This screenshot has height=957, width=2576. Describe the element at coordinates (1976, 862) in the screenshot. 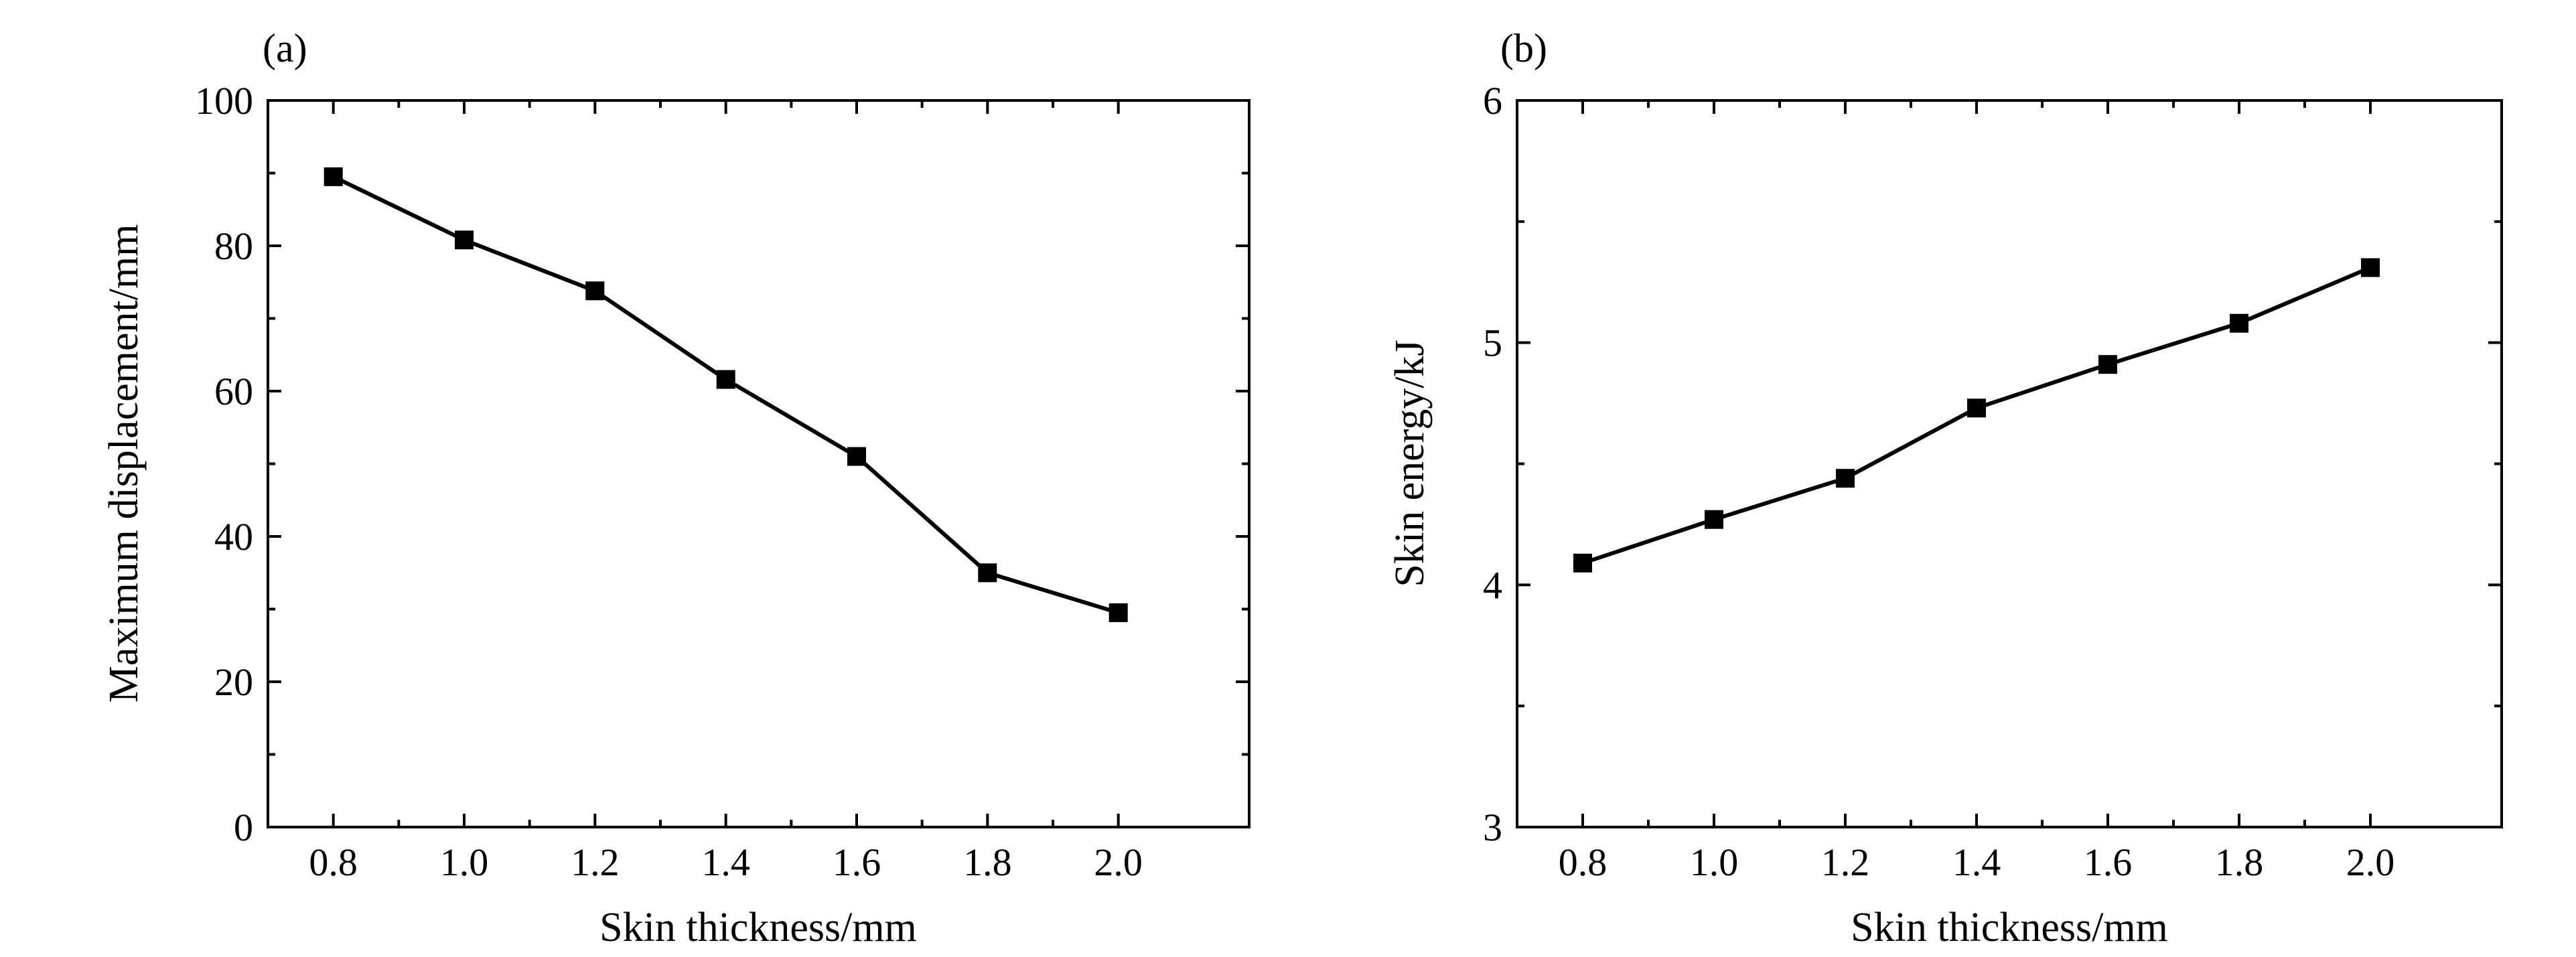

I see `x-tick-label-b: 1.4` at that location.